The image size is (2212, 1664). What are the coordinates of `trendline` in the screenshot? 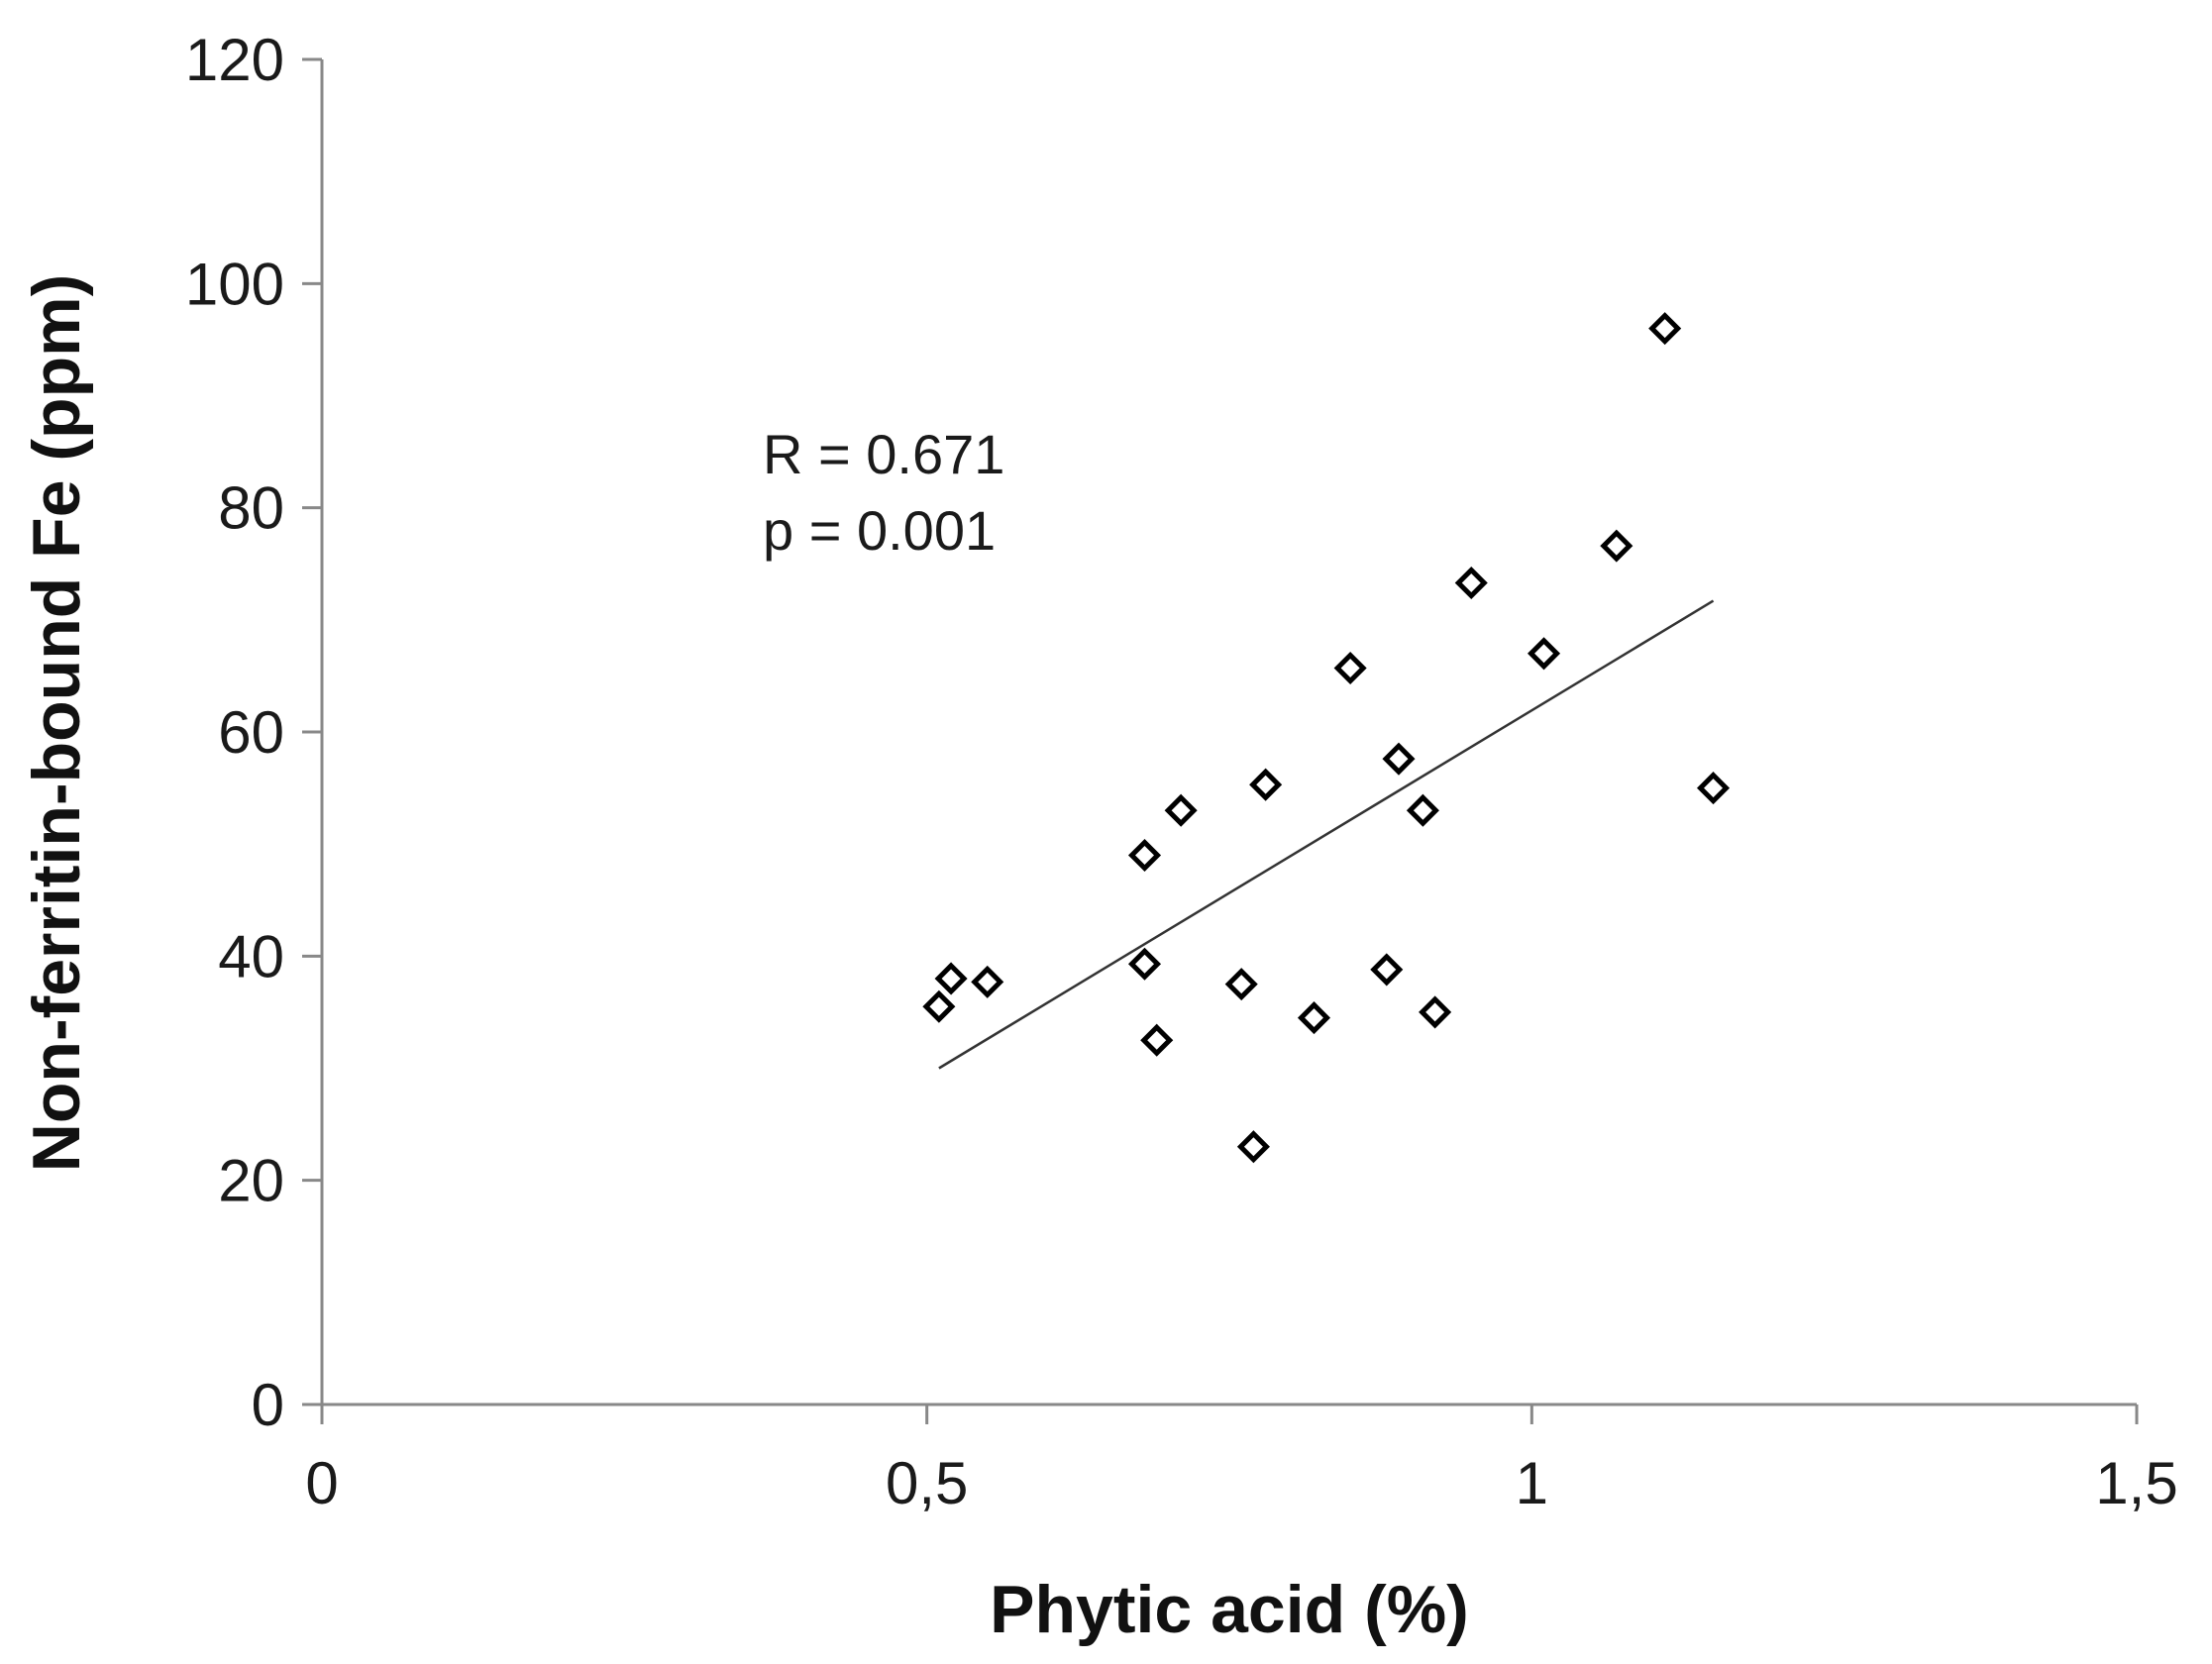 It's located at (1326, 834).